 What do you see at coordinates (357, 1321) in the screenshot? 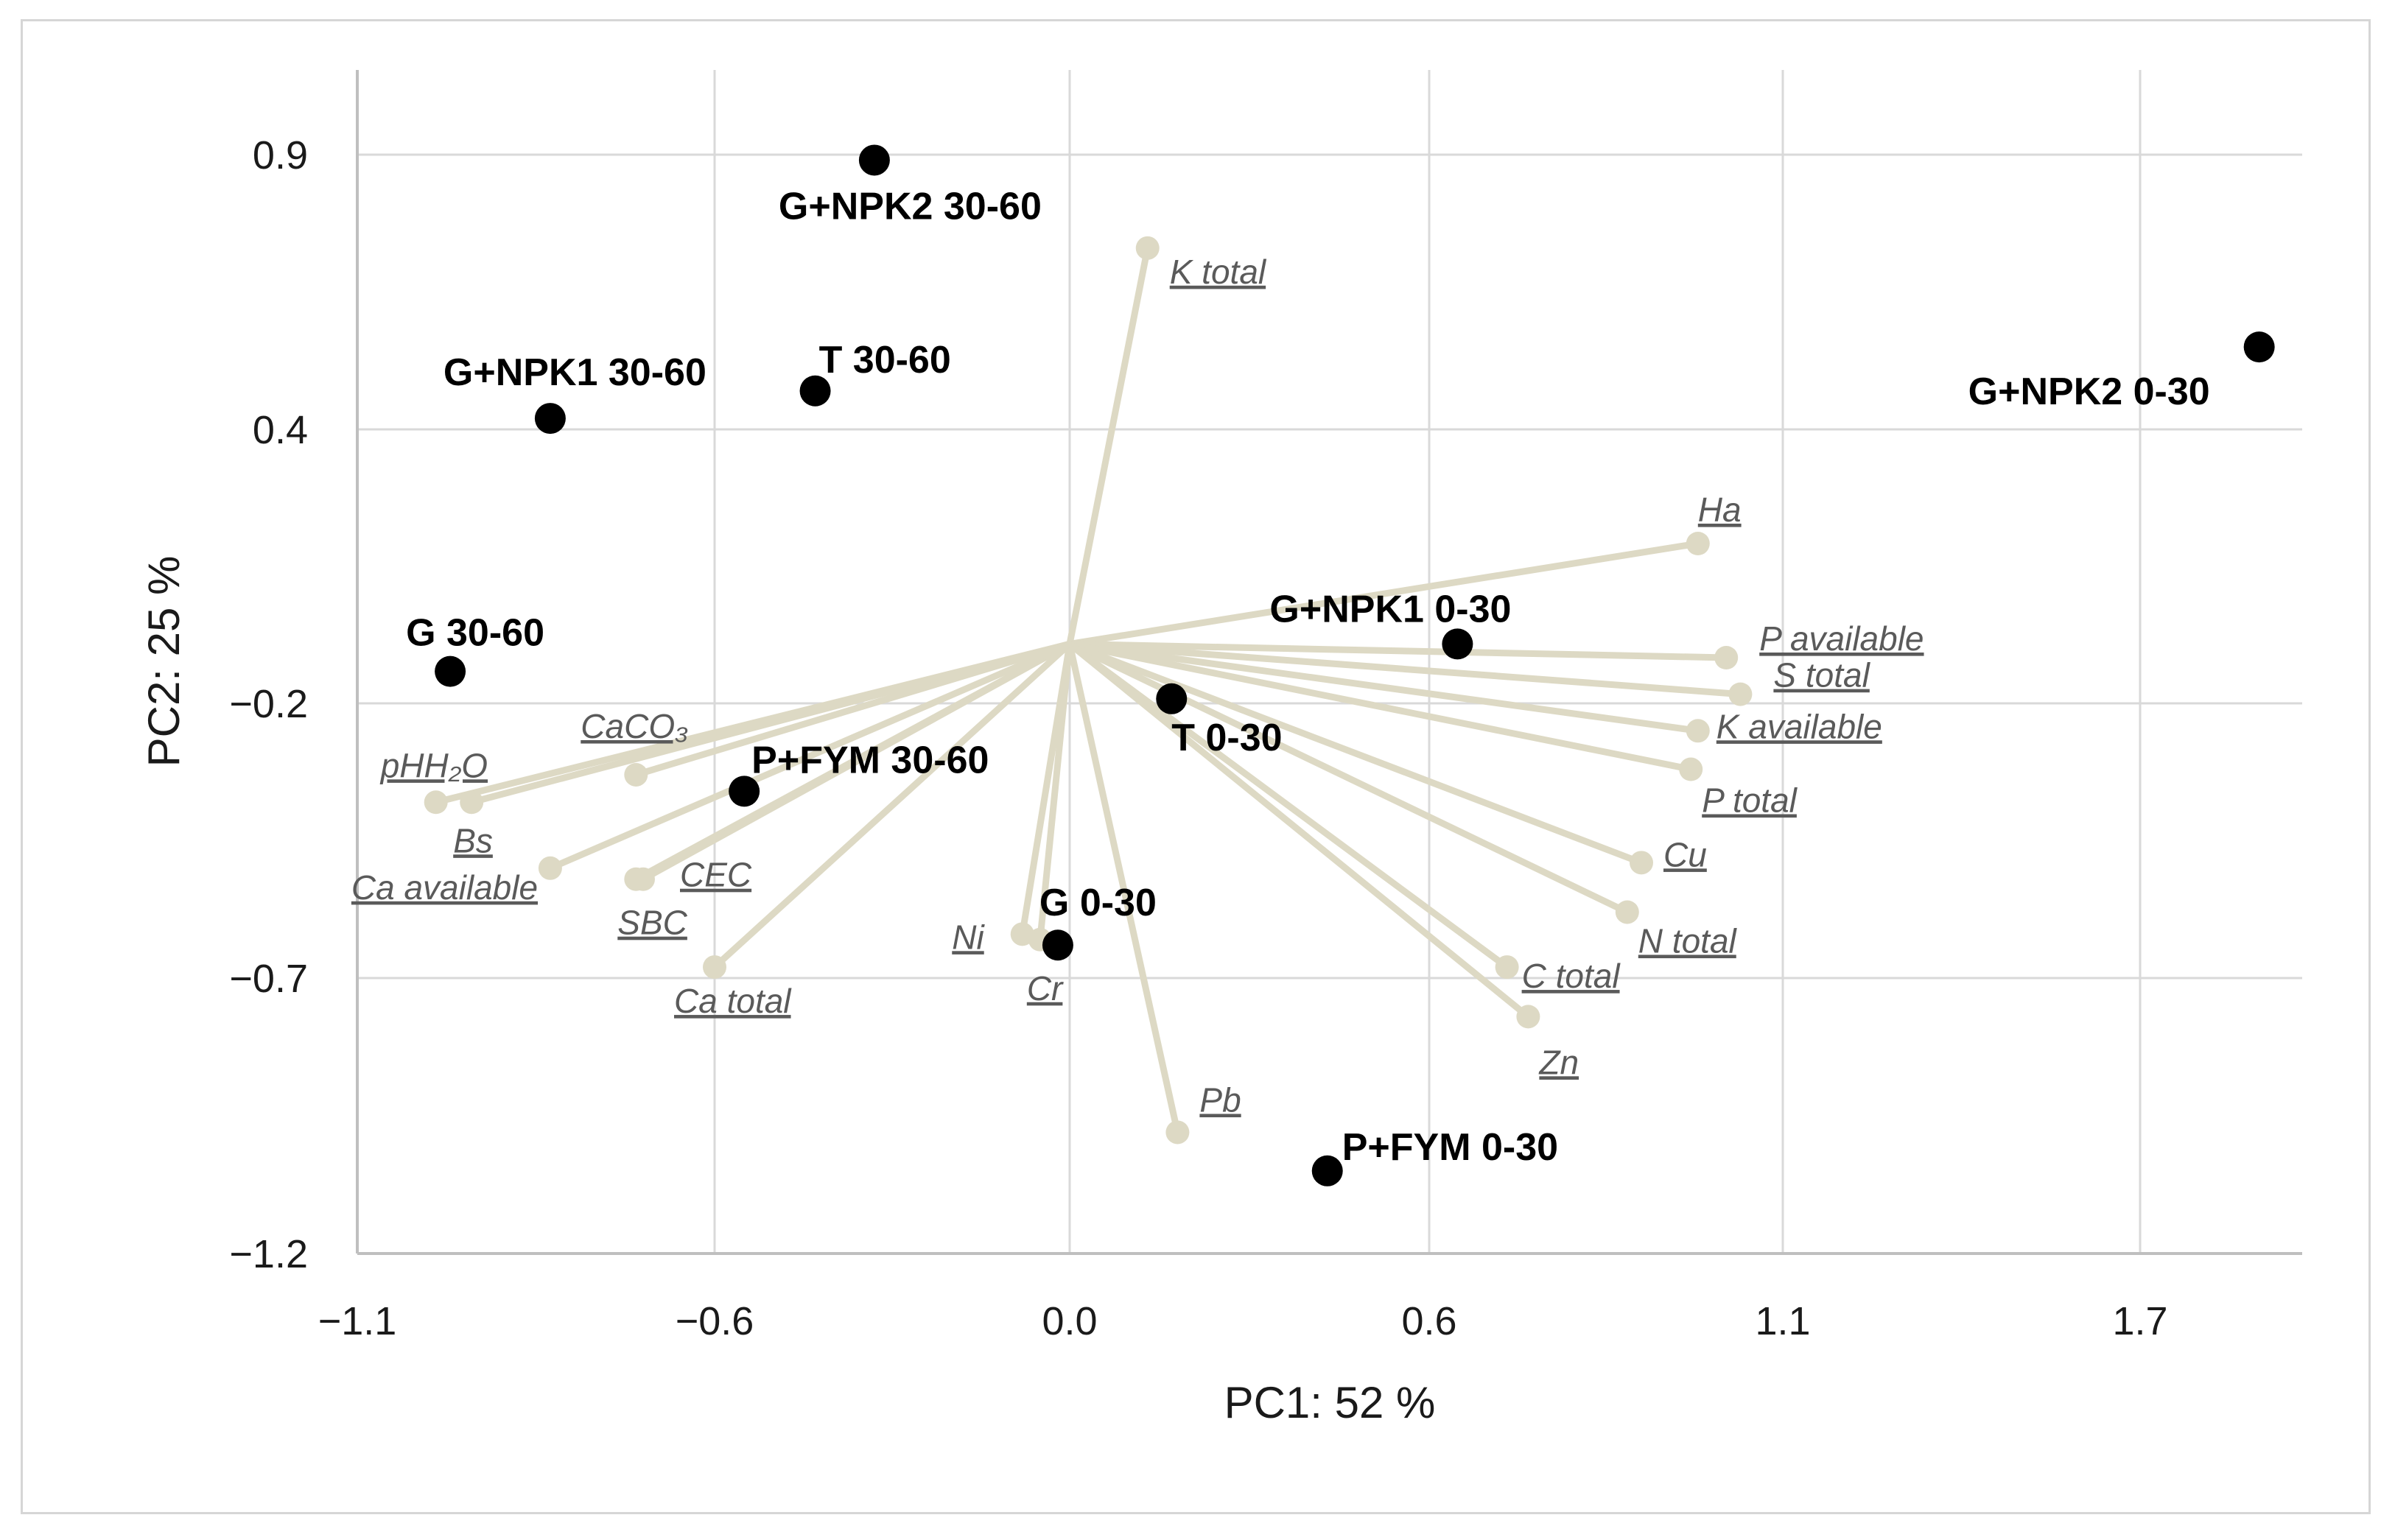
I see `x-tick-label: −1.1` at bounding box center [357, 1321].